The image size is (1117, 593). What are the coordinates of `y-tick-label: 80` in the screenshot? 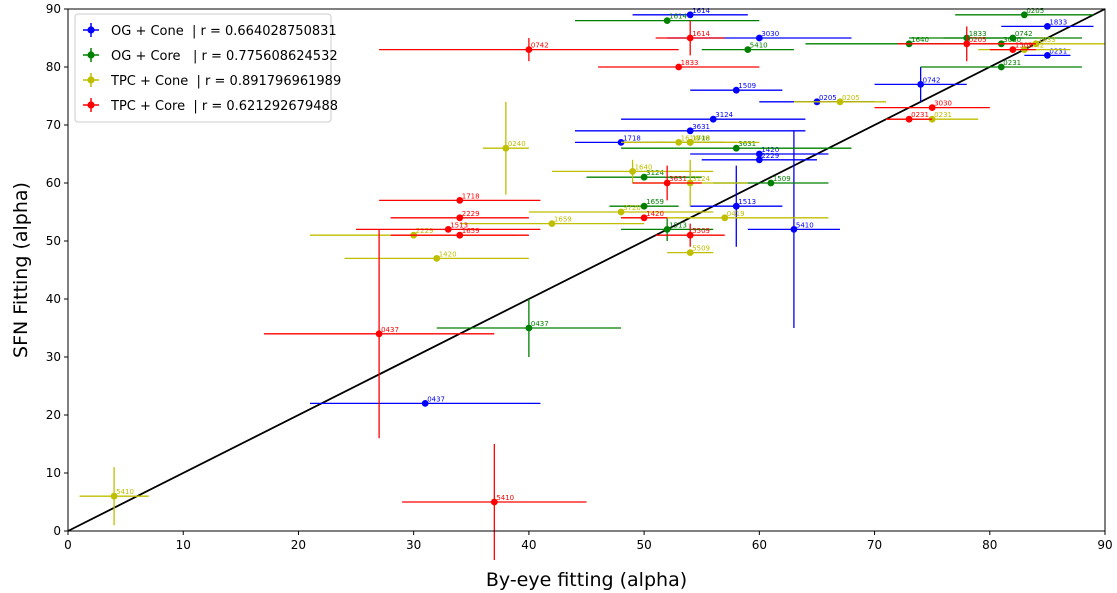 It's located at (53, 67).